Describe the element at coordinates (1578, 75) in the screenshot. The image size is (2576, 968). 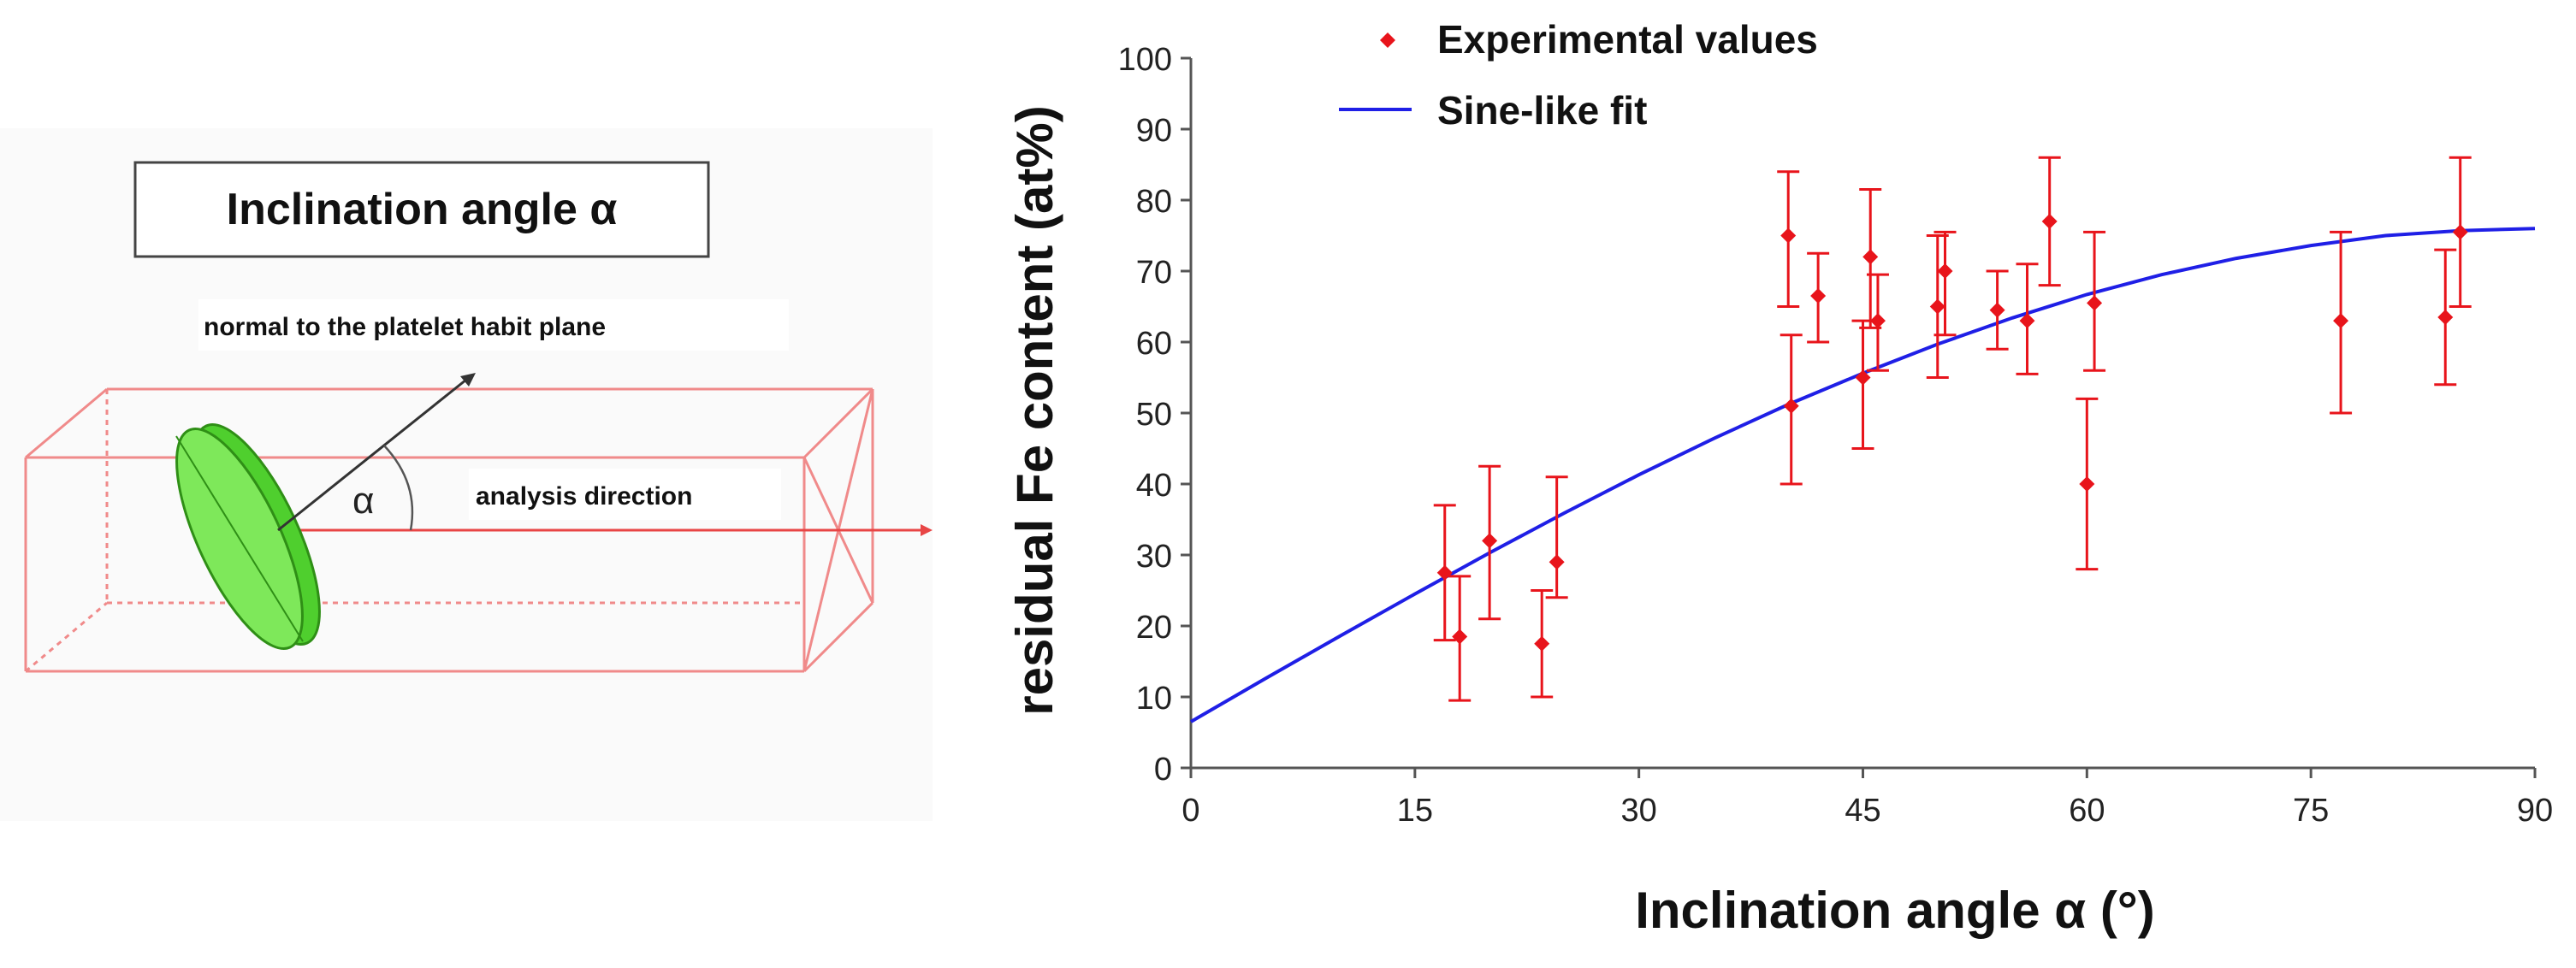
I see `legend: Experimental values Sine-like fit` at that location.